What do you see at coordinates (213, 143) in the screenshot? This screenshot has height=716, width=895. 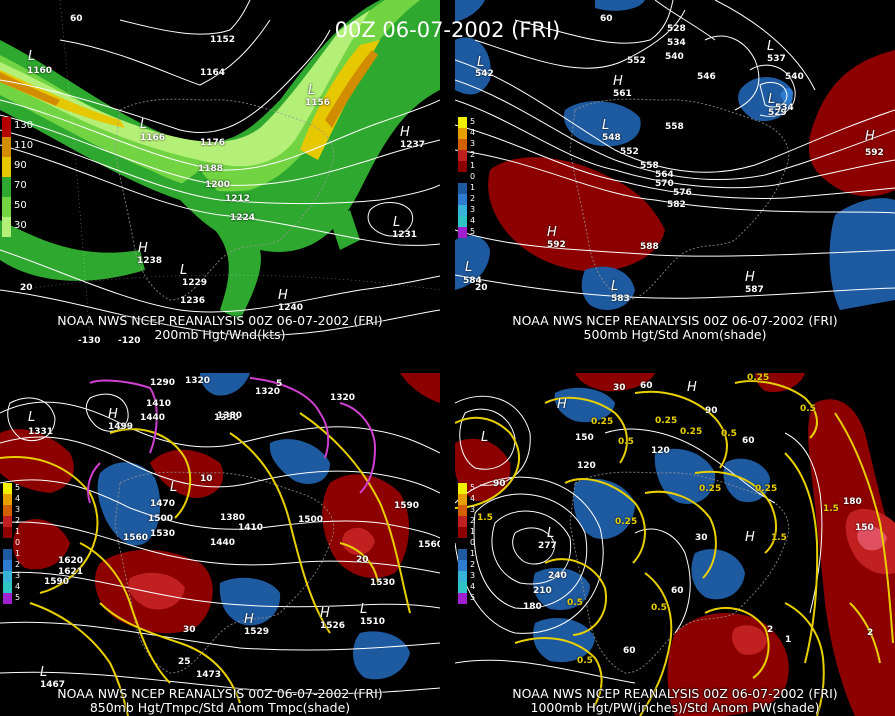 I see `contour-label: 1176` at bounding box center [213, 143].